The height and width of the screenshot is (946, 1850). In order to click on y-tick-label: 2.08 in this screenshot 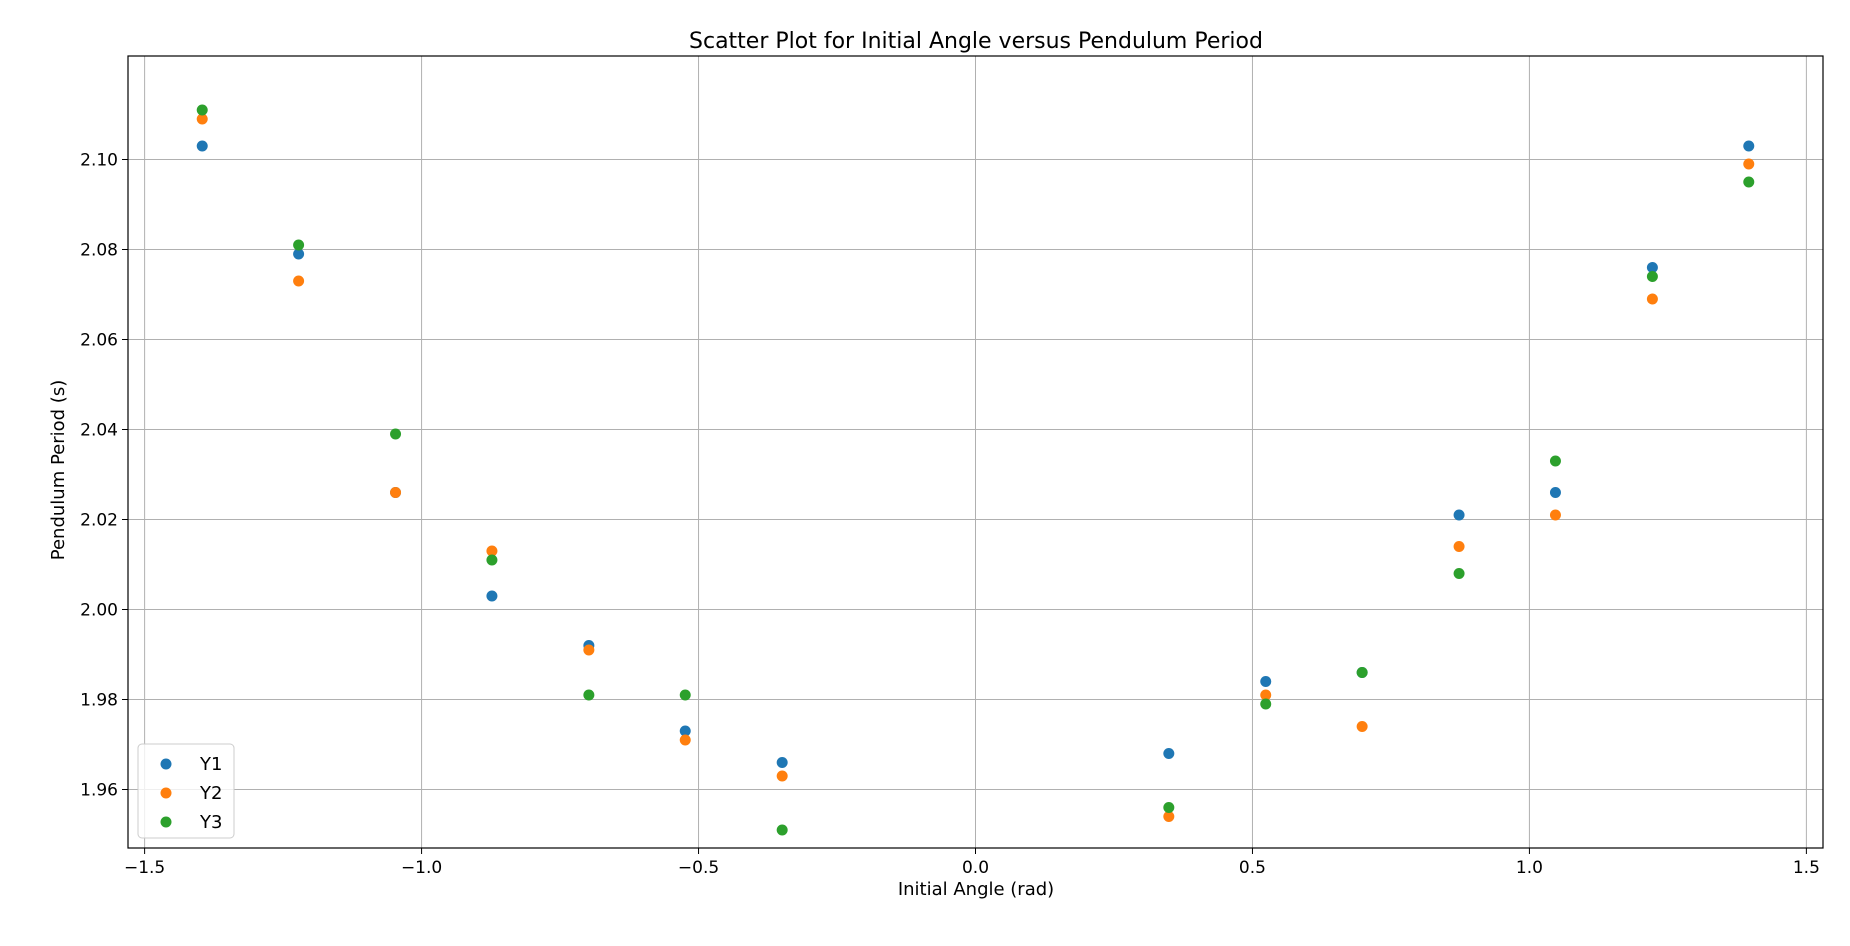, I will do `click(99, 251)`.